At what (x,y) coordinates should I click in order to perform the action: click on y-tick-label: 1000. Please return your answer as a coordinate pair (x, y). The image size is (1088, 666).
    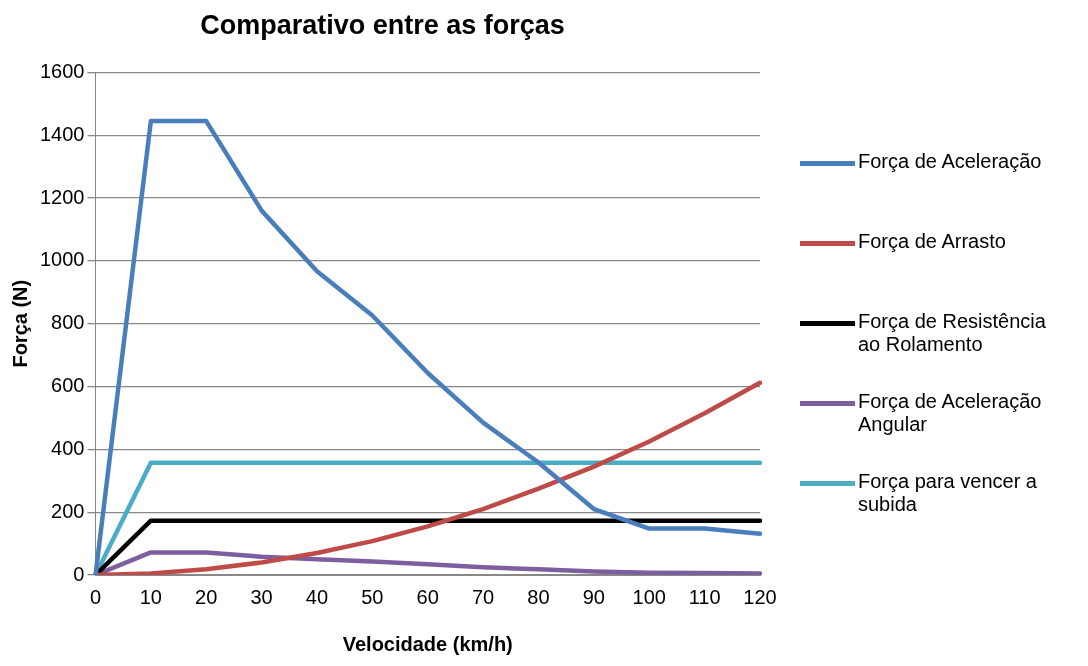
    Looking at the image, I should click on (62, 259).